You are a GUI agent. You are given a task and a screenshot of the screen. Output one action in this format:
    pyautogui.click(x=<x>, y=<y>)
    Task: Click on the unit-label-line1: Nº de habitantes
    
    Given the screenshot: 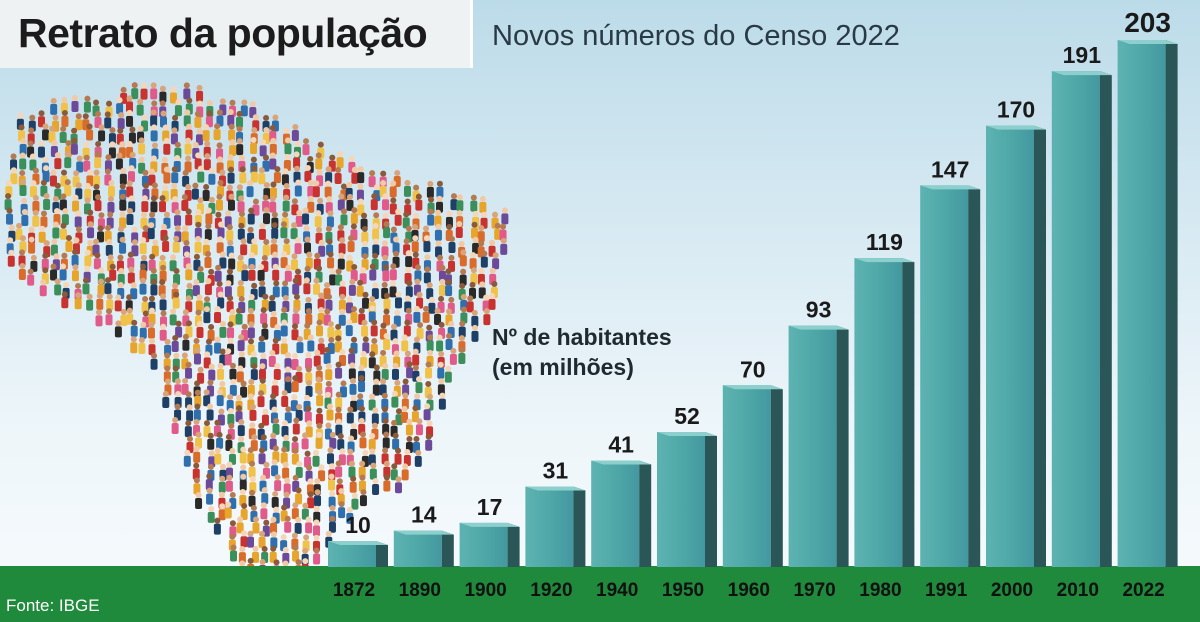 What is the action you would take?
    pyautogui.click(x=582, y=337)
    